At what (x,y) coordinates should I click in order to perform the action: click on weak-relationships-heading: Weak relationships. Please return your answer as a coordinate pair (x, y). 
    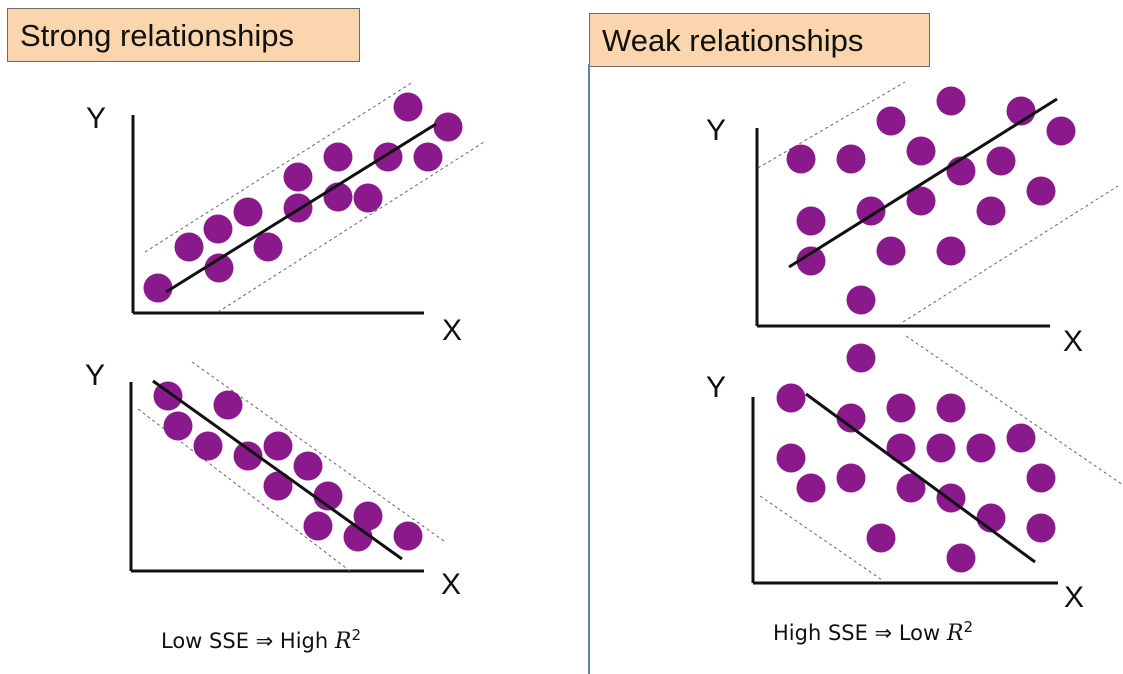
    Looking at the image, I should click on (759, 40).